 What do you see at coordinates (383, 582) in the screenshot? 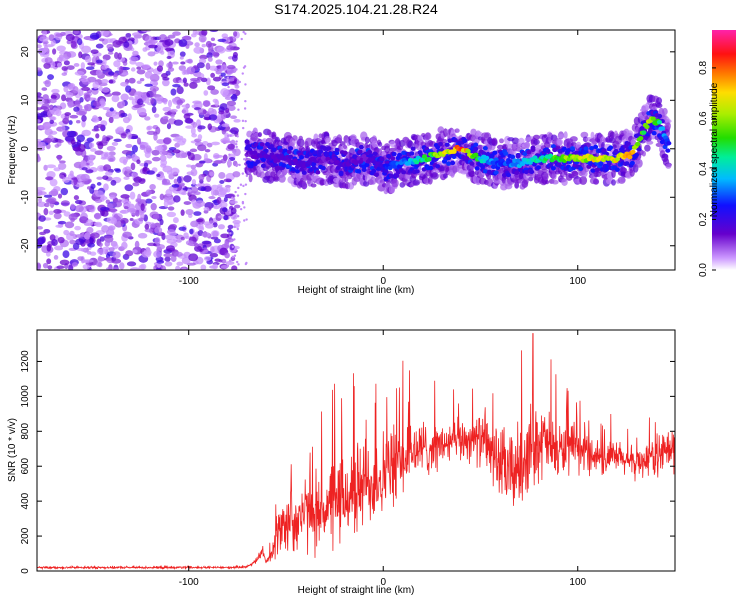
I see `x-tick-label: 0` at bounding box center [383, 582].